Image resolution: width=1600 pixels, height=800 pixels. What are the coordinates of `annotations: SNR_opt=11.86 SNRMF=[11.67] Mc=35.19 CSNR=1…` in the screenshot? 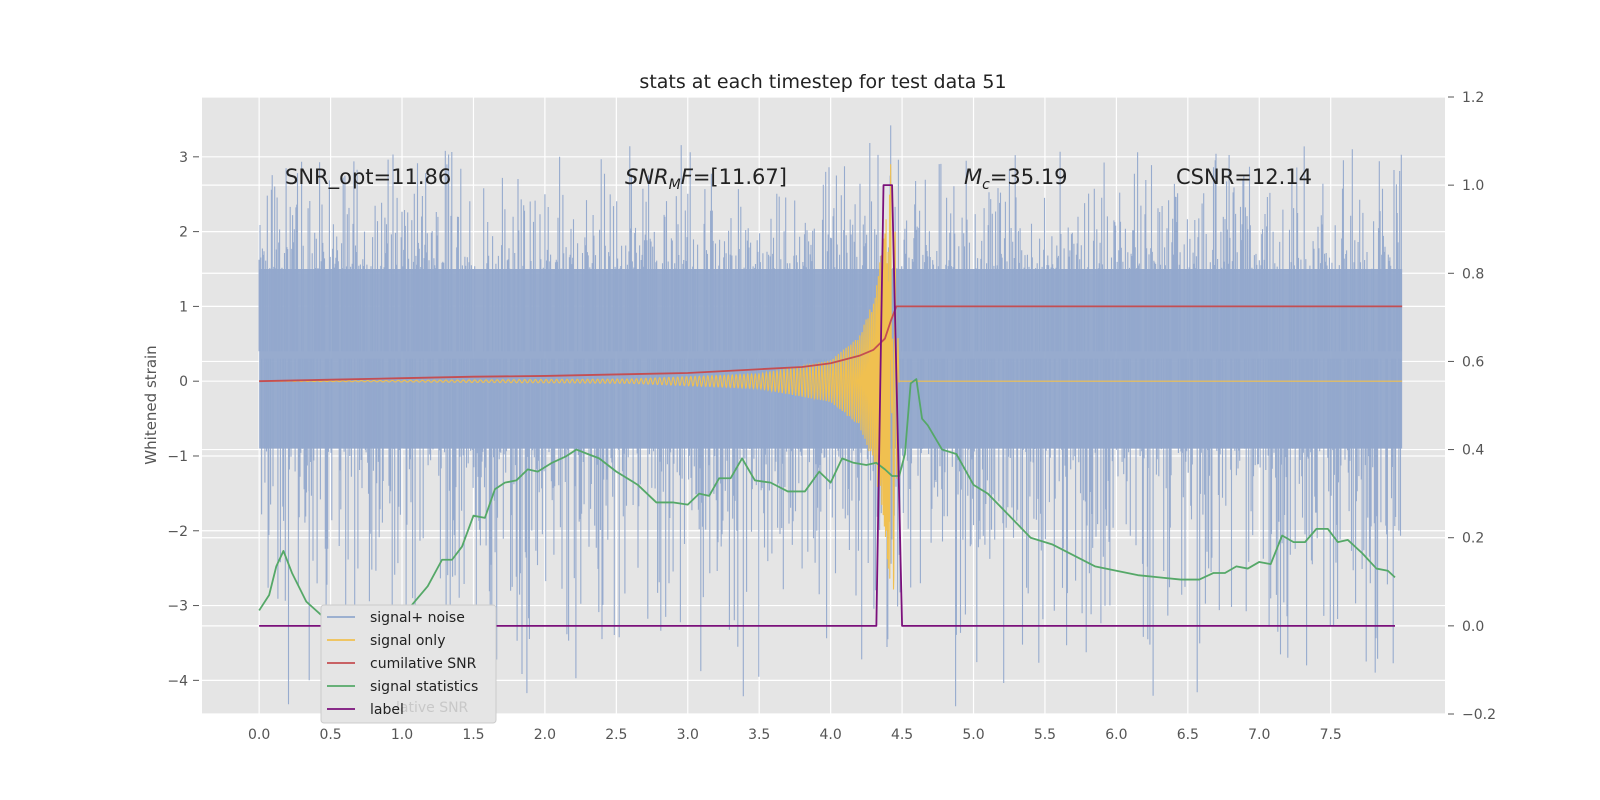 It's located at (798, 179).